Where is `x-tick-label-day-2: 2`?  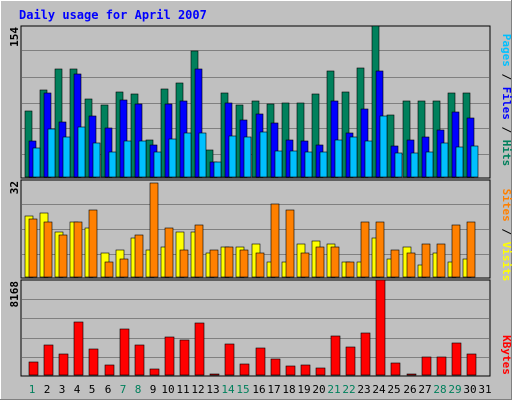
x-tick-label-day-2: 2 is located at coordinates (47, 389).